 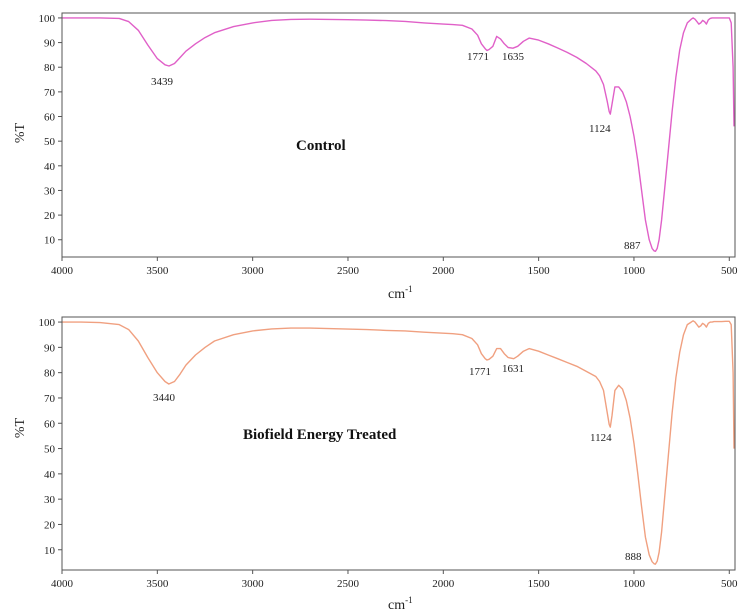 I want to click on control-x-axis-unit: cm, so click(x=396, y=294).